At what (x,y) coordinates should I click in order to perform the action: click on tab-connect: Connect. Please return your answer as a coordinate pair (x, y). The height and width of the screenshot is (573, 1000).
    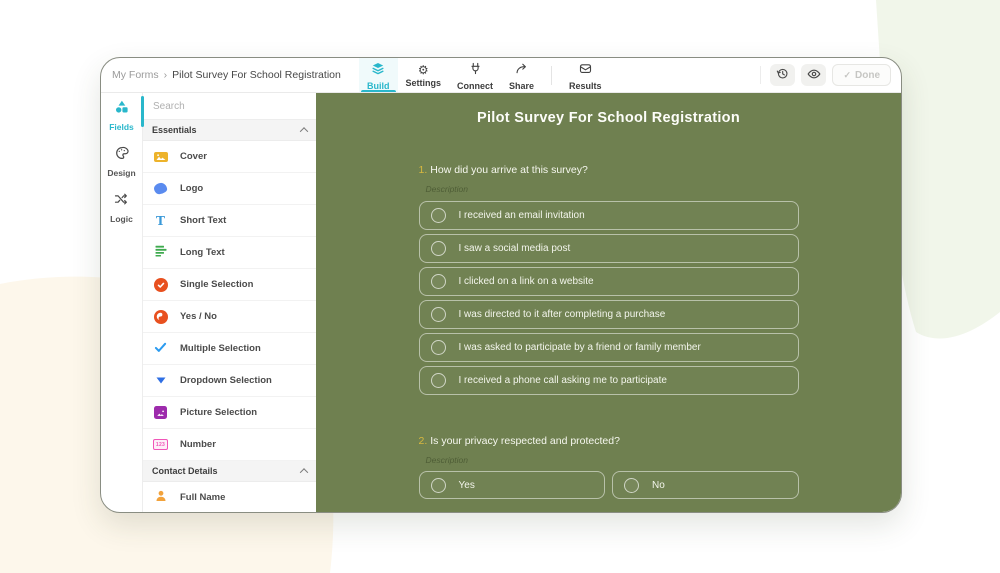
    Looking at the image, I should click on (475, 75).